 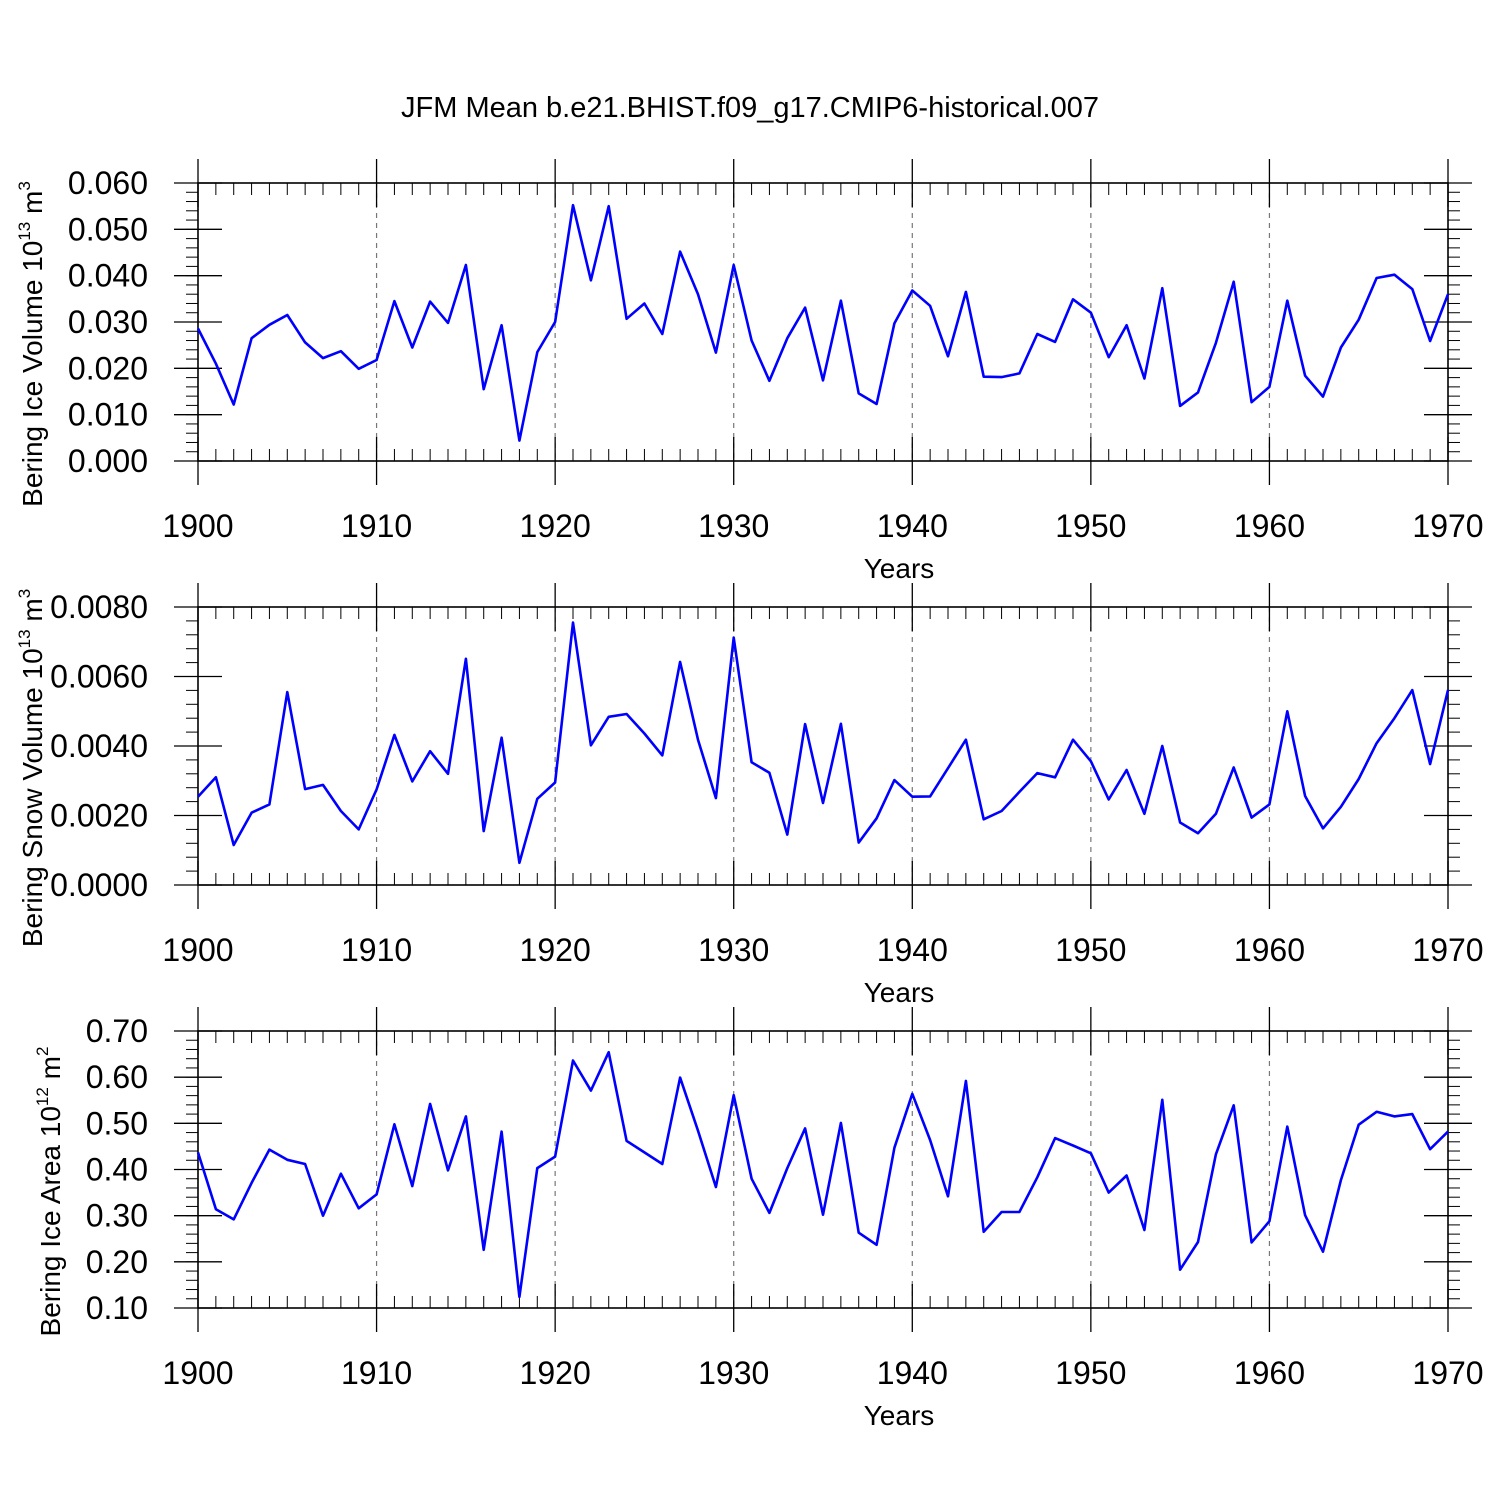 I want to click on y-axis-label: Bering Snow Volume 1013 m3, so click(x=31, y=768).